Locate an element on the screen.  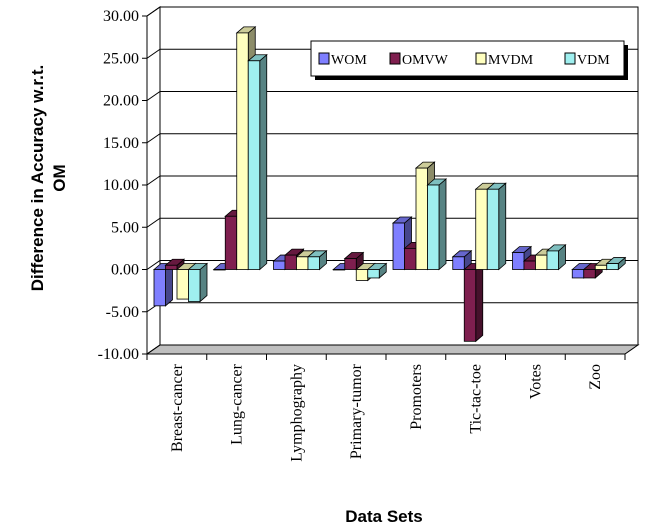
x-tick-label: Zoo is located at coordinates (595, 377).